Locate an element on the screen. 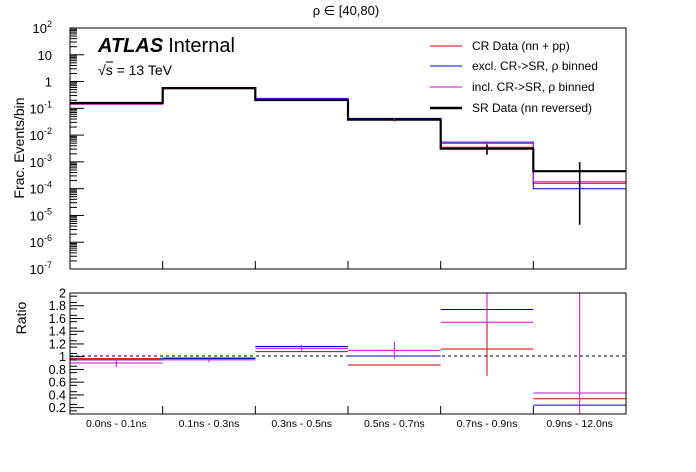 The height and width of the screenshot is (472, 696). tick-base: 1 is located at coordinates (48, 82).